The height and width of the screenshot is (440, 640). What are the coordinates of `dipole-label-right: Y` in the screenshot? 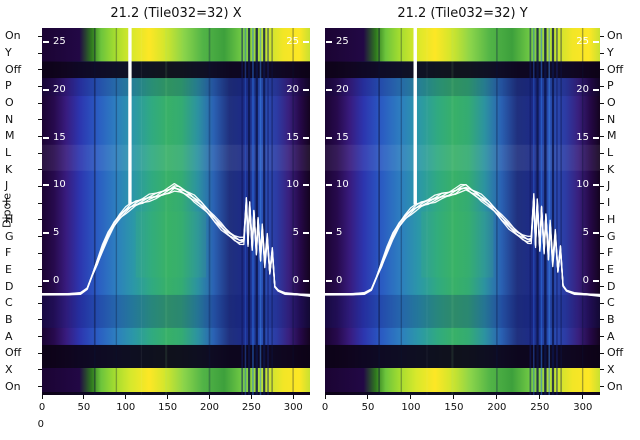 It's located at (610, 53).